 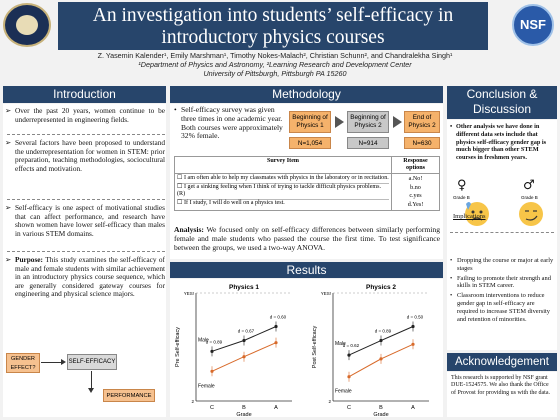 I want to click on effect-size-label: d = 0.50, so click(x=415, y=316).